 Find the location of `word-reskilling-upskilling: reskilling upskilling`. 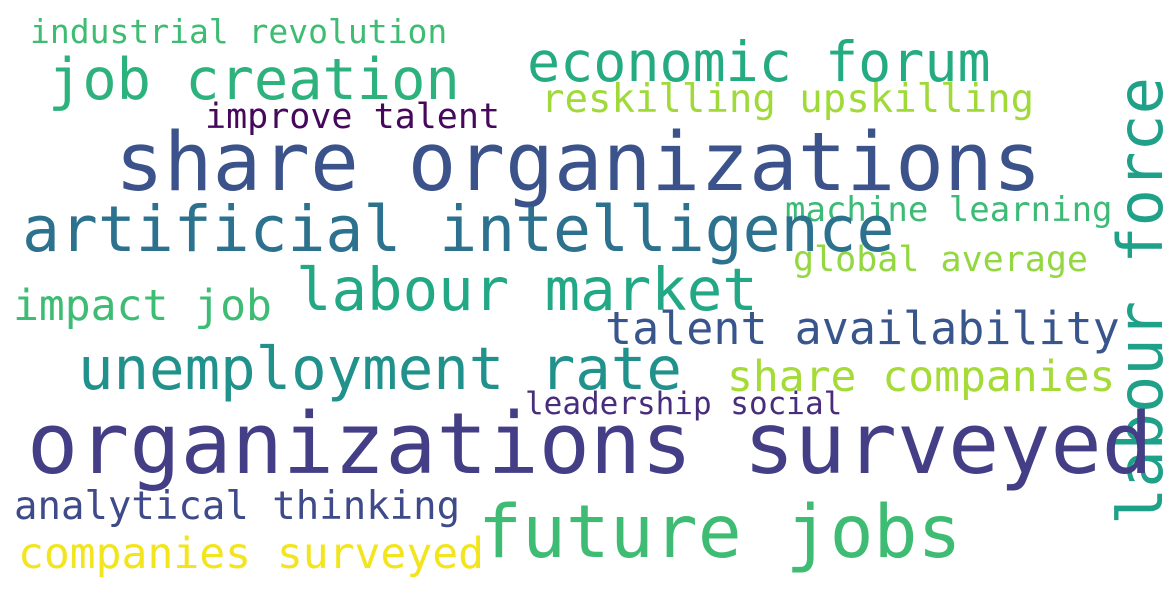

word-reskilling-upskilling: reskilling upskilling is located at coordinates (788, 99).